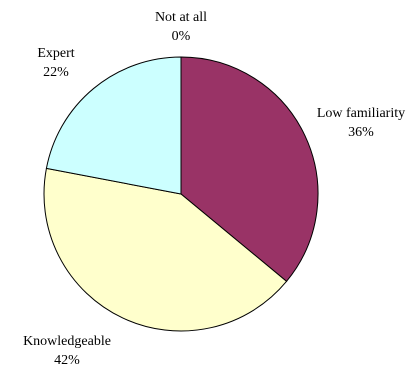 This screenshot has height=372, width=418. I want to click on slice-percent: 0%, so click(181, 36).